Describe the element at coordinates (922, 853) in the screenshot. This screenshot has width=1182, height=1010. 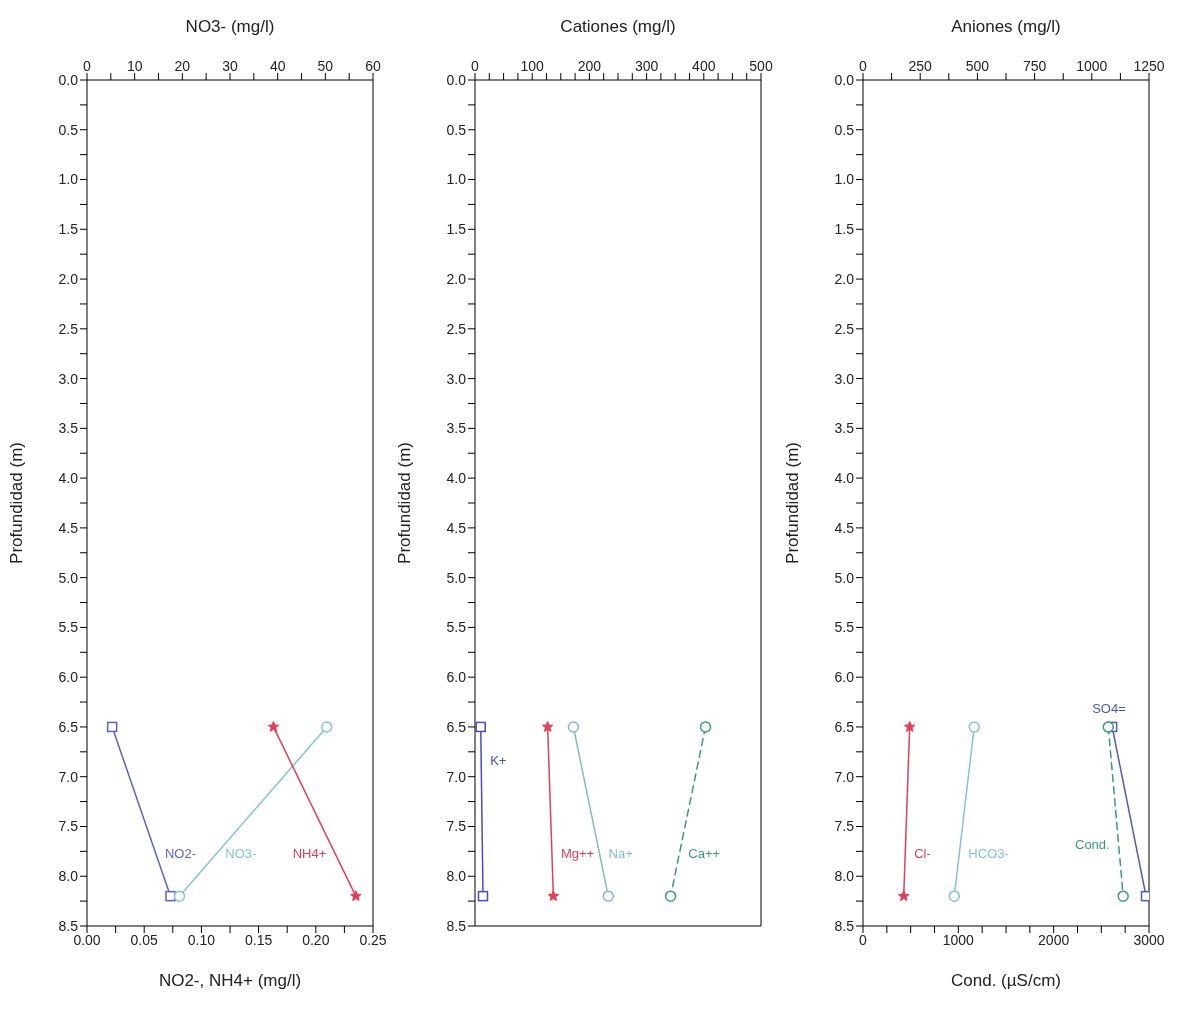
I see `series-label: Cl-` at that location.